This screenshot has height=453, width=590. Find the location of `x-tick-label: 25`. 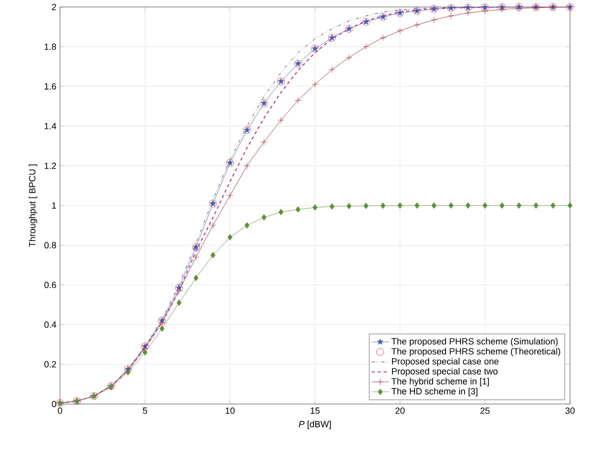

x-tick-label: 25 is located at coordinates (485, 411).